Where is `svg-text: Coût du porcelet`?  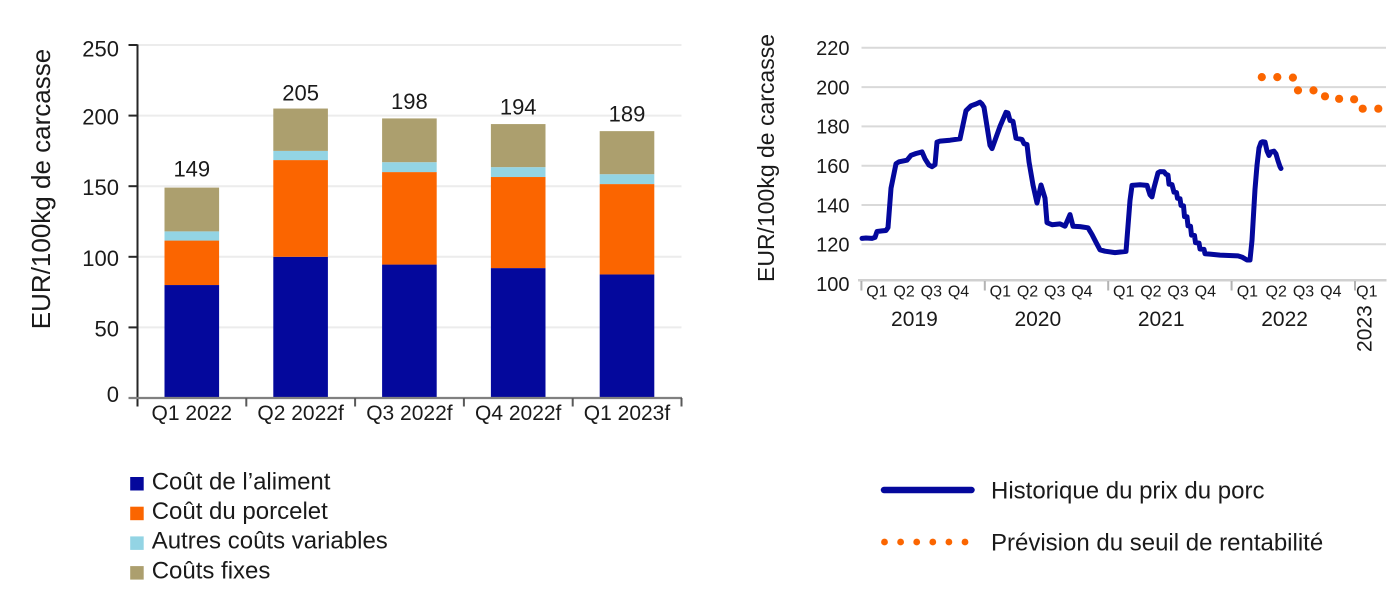 svg-text: Coût du porcelet is located at coordinates (240, 511).